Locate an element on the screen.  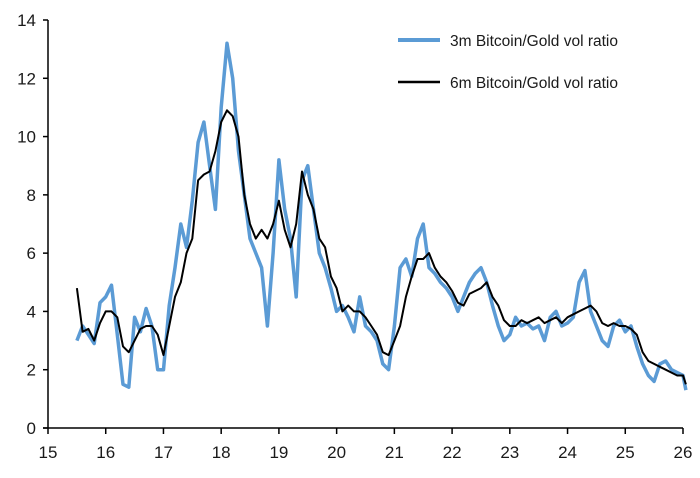
y-tick-label: 0 is located at coordinates (31, 428).